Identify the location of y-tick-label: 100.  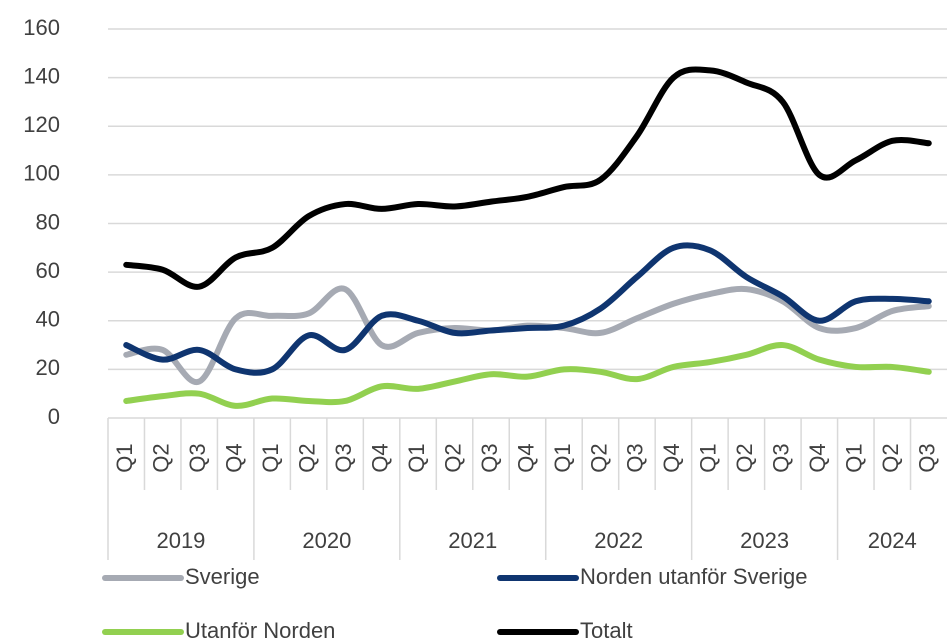
(41, 173).